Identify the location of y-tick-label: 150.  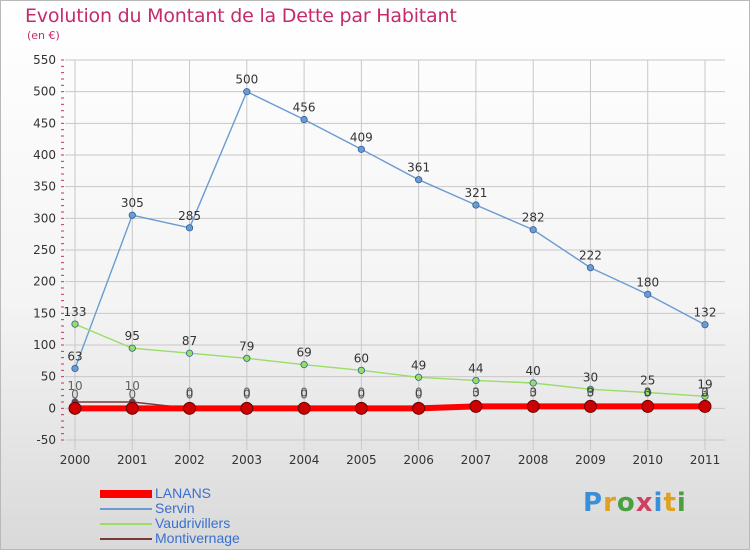
(44, 313).